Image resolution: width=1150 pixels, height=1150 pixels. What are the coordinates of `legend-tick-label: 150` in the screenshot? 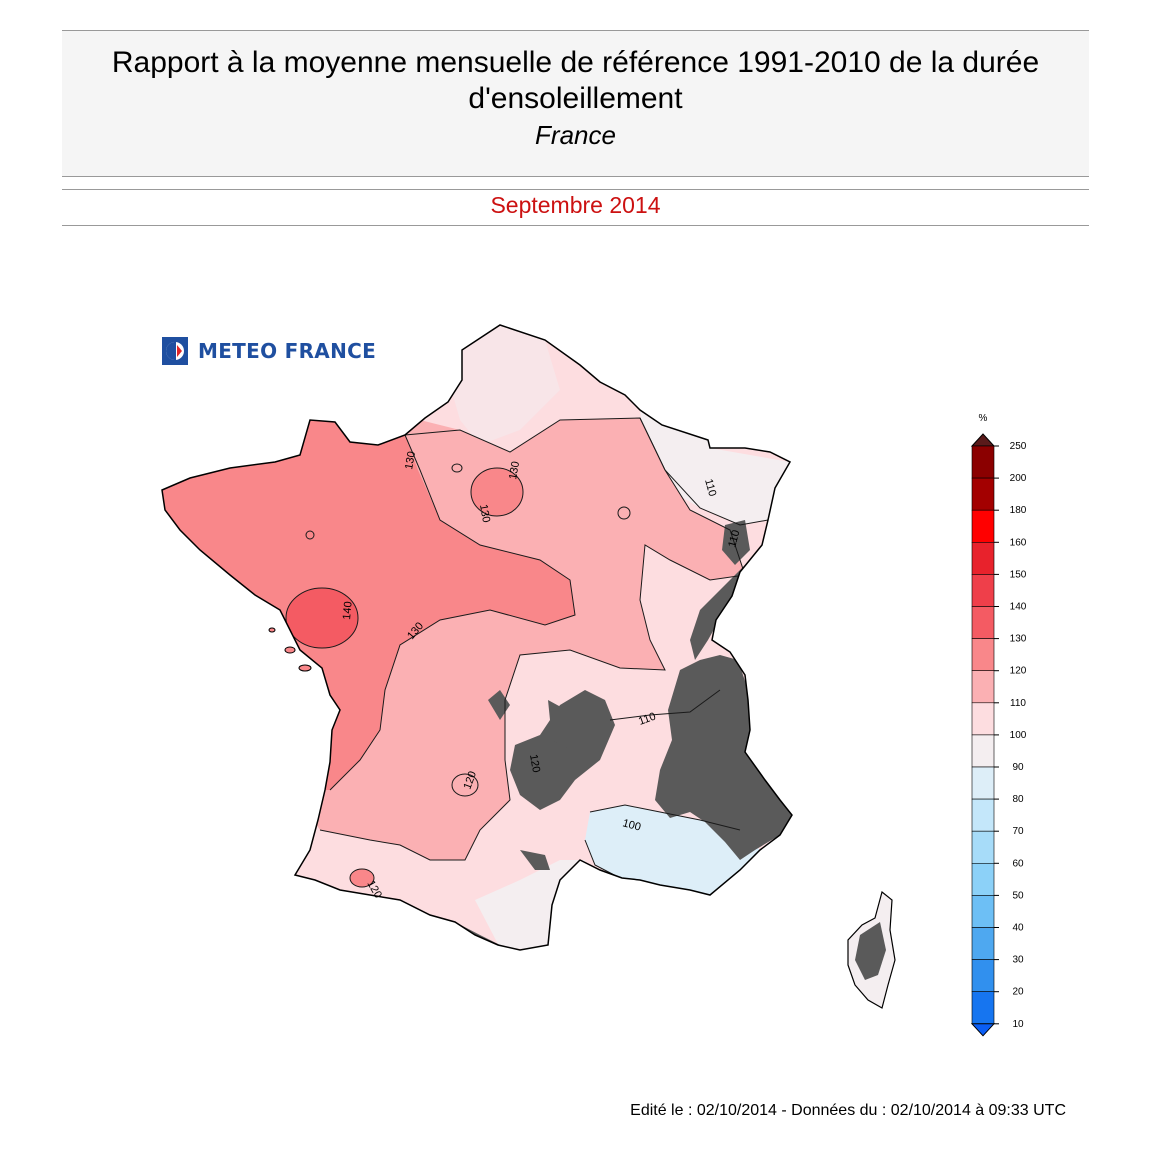 It's located at (1018, 574).